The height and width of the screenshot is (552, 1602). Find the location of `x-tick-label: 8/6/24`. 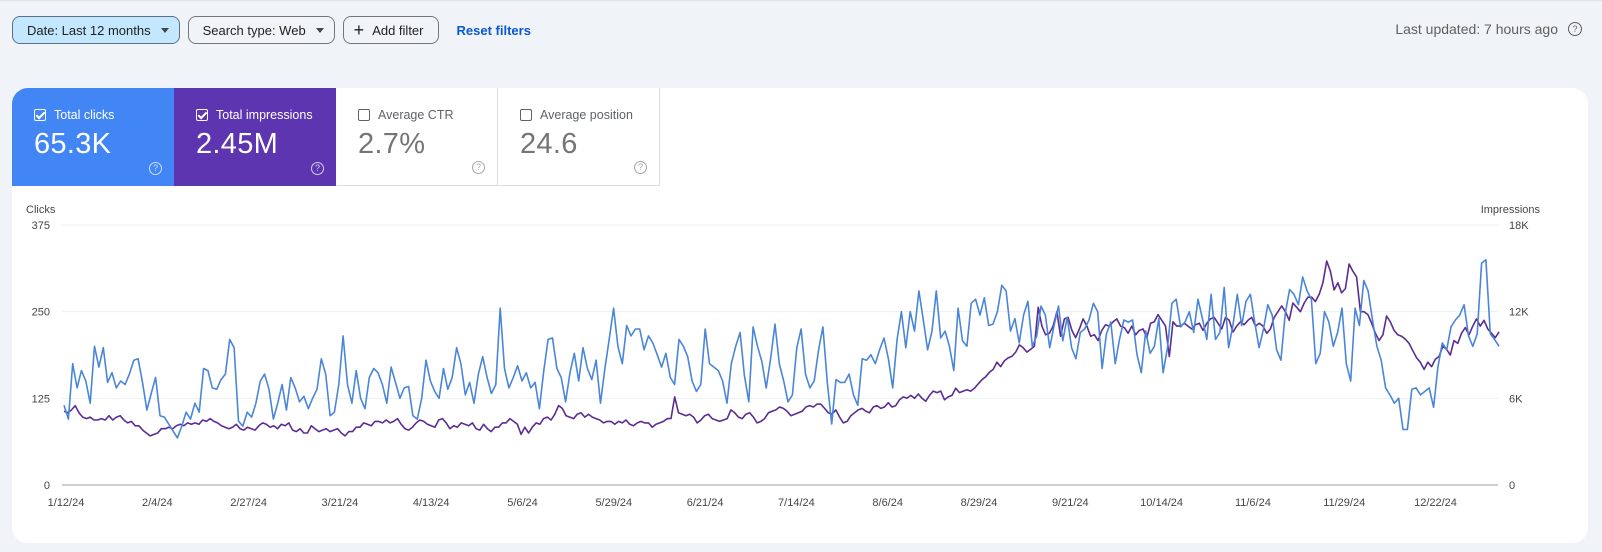

x-tick-label: 8/6/24 is located at coordinates (887, 503).